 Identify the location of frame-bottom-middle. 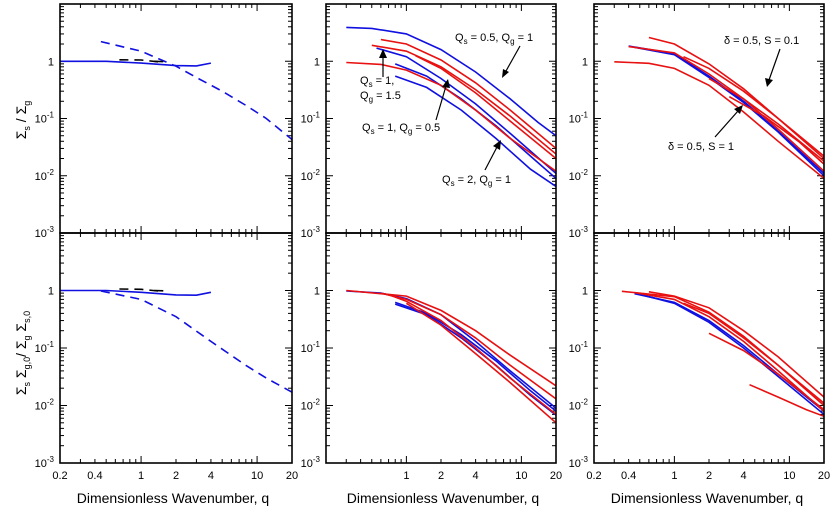
(441, 348).